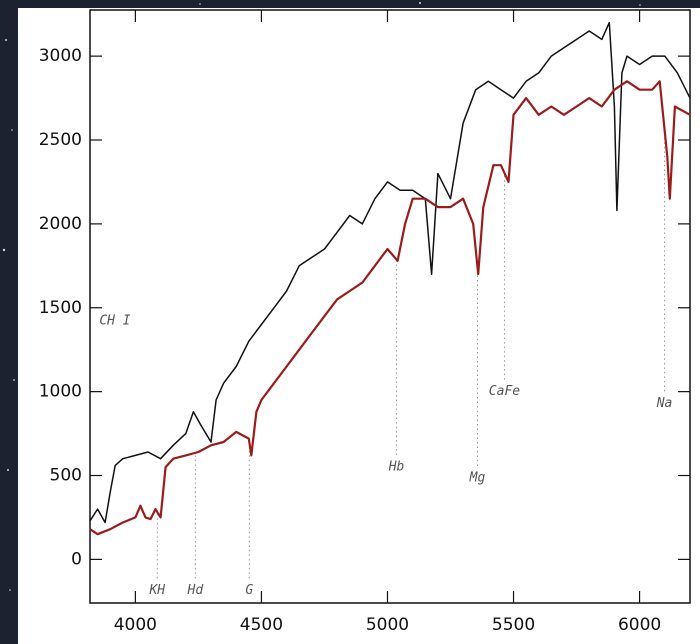 This screenshot has width=700, height=644. What do you see at coordinates (60, 140) in the screenshot?
I see `y-tick-label: 2500` at bounding box center [60, 140].